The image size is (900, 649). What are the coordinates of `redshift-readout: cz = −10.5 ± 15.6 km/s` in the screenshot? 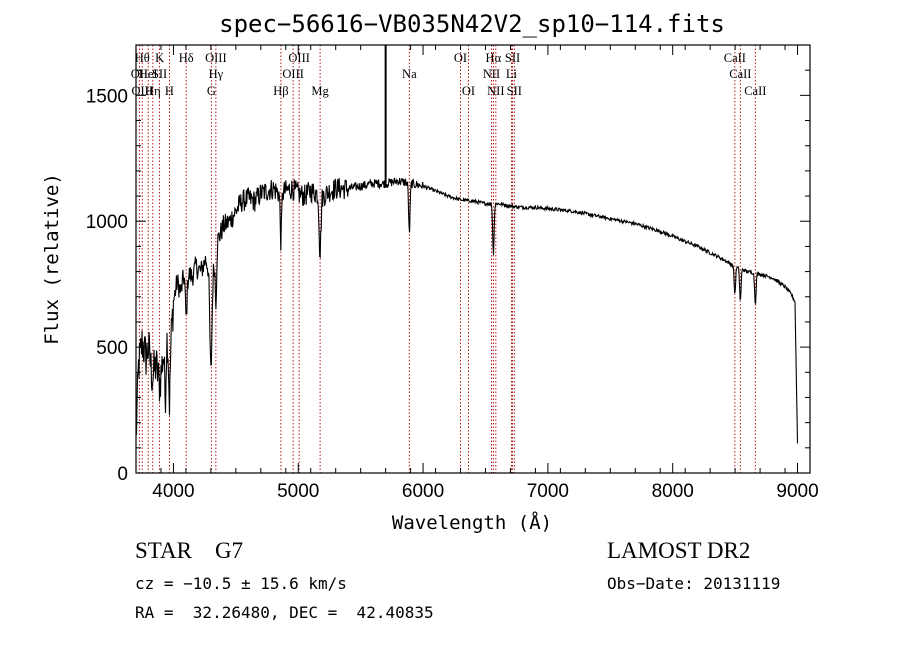 It's located at (241, 583).